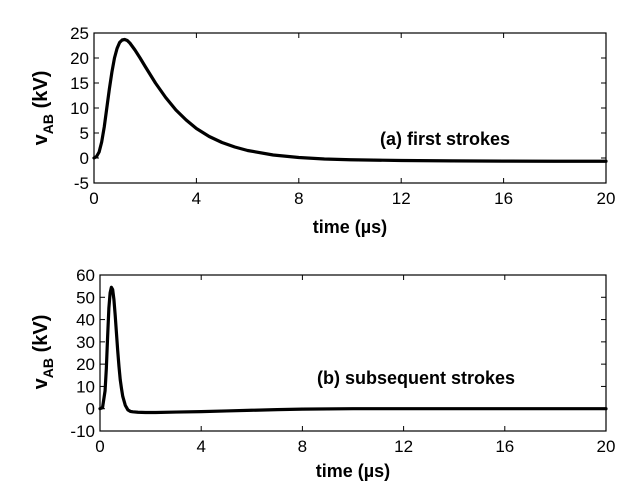  What do you see at coordinates (48, 368) in the screenshot?
I see `y-axis-label-sub-b: AB` at bounding box center [48, 368].